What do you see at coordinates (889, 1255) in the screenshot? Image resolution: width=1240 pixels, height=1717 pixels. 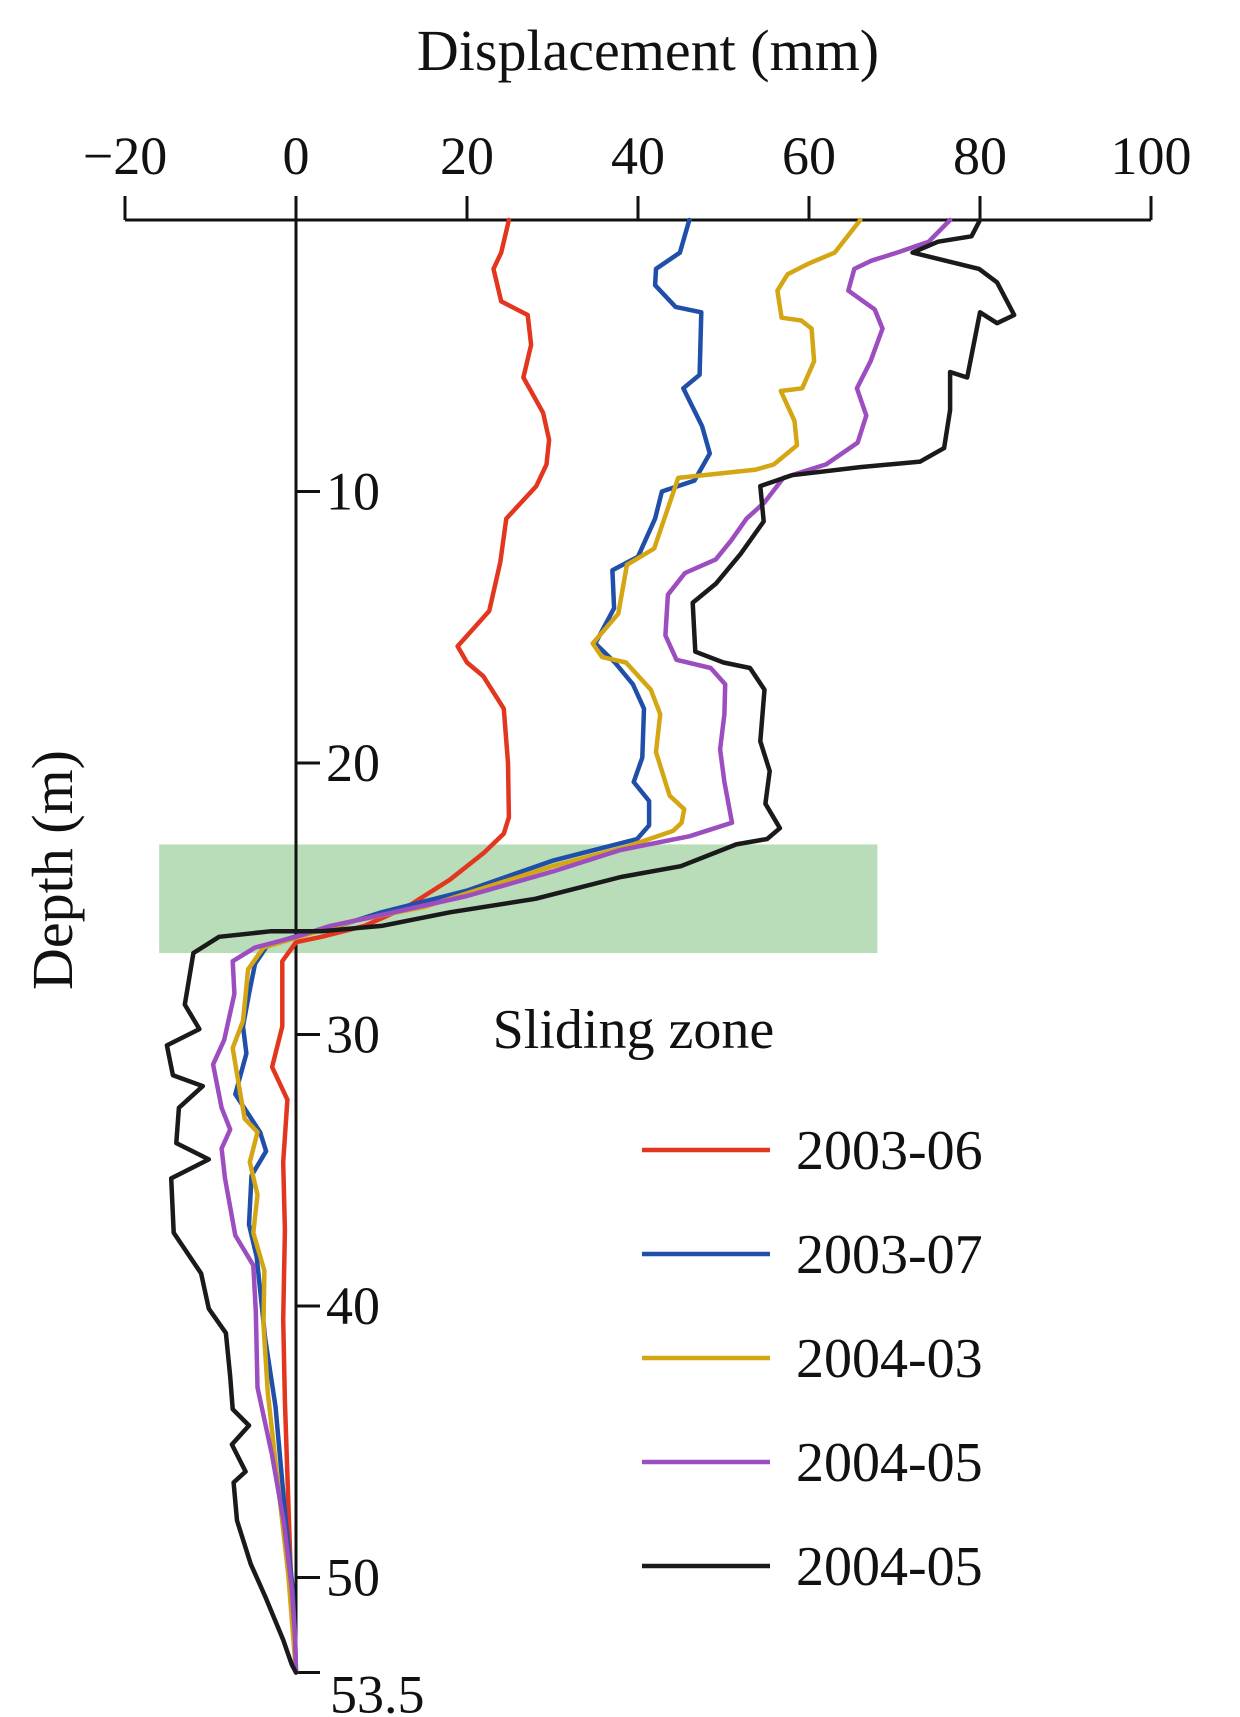 I see `legend-label-2: 2003-07` at bounding box center [889, 1255].